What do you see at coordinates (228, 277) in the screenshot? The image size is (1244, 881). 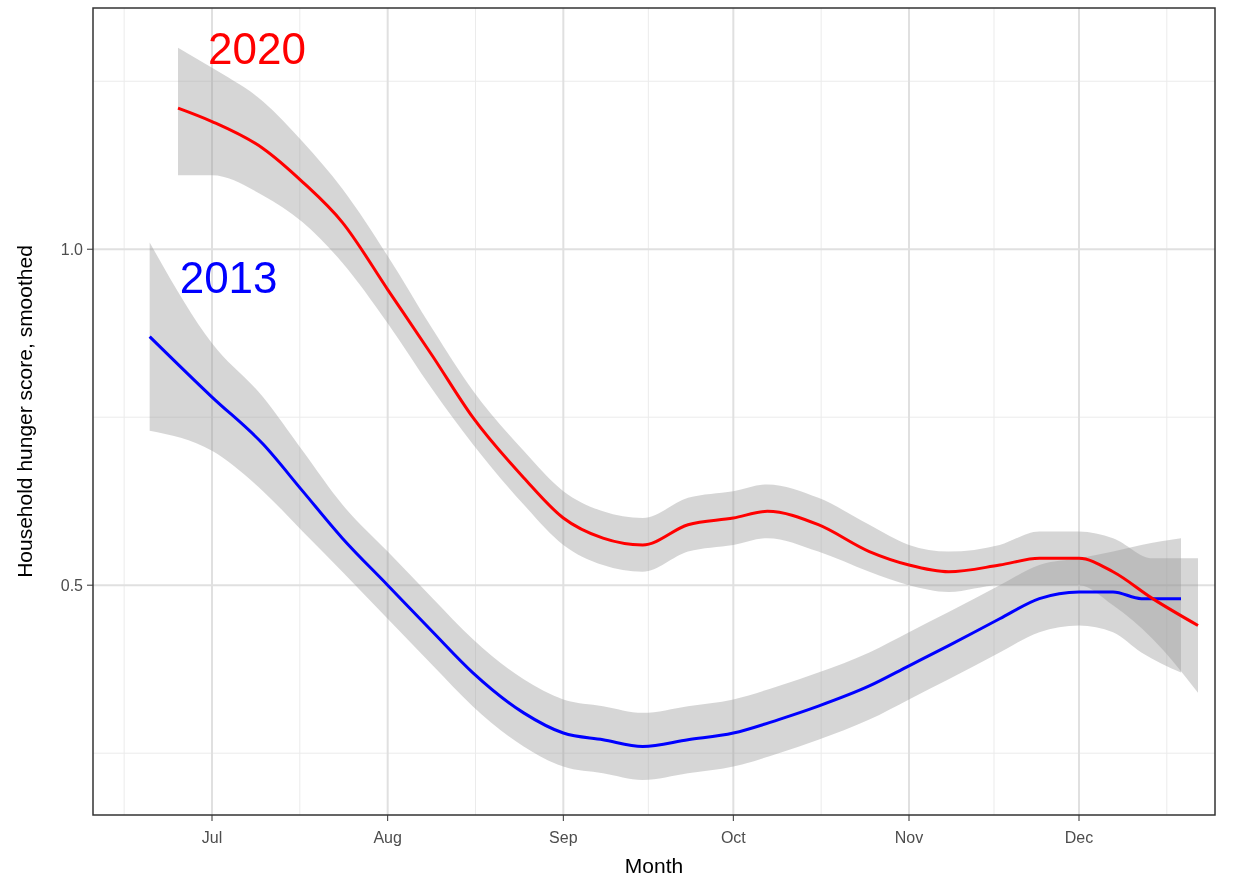 I see `series-label: 2013` at bounding box center [228, 277].